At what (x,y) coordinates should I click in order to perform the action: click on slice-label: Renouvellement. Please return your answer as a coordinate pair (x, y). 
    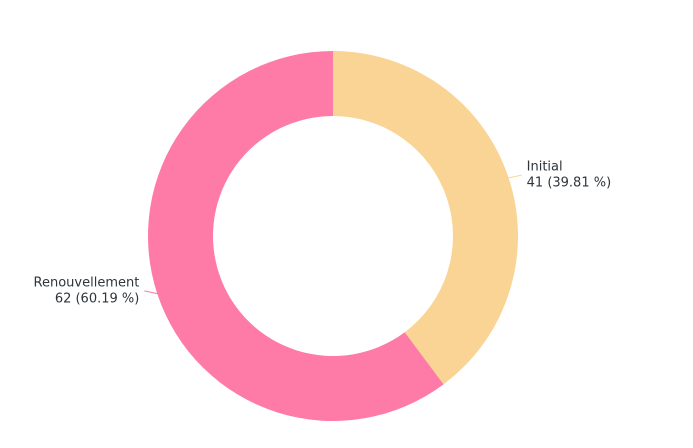
    Looking at the image, I should click on (87, 282).